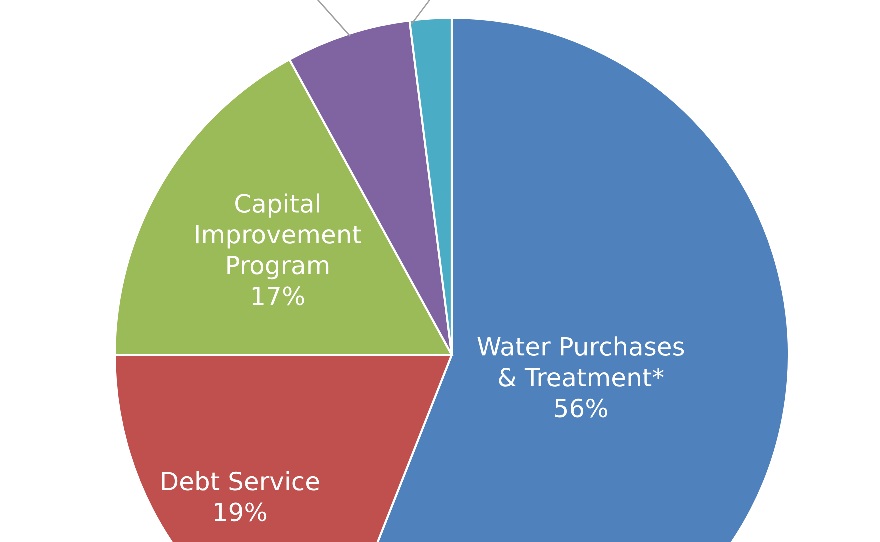  I want to click on slice-label: Capital Improvement Program, so click(279, 237).